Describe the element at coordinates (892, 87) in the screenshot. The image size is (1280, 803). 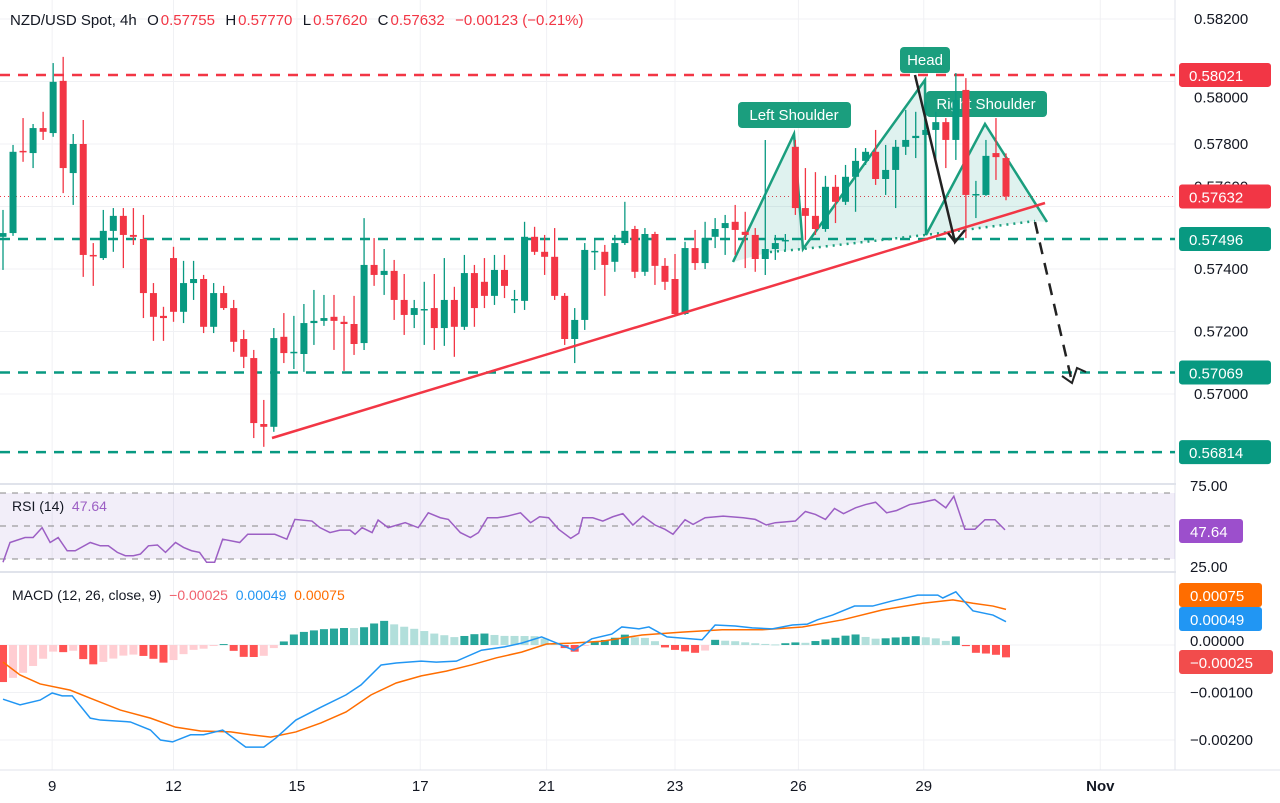
I see `pattern-labels: Head Left Shoulder Right Shoulder` at that location.